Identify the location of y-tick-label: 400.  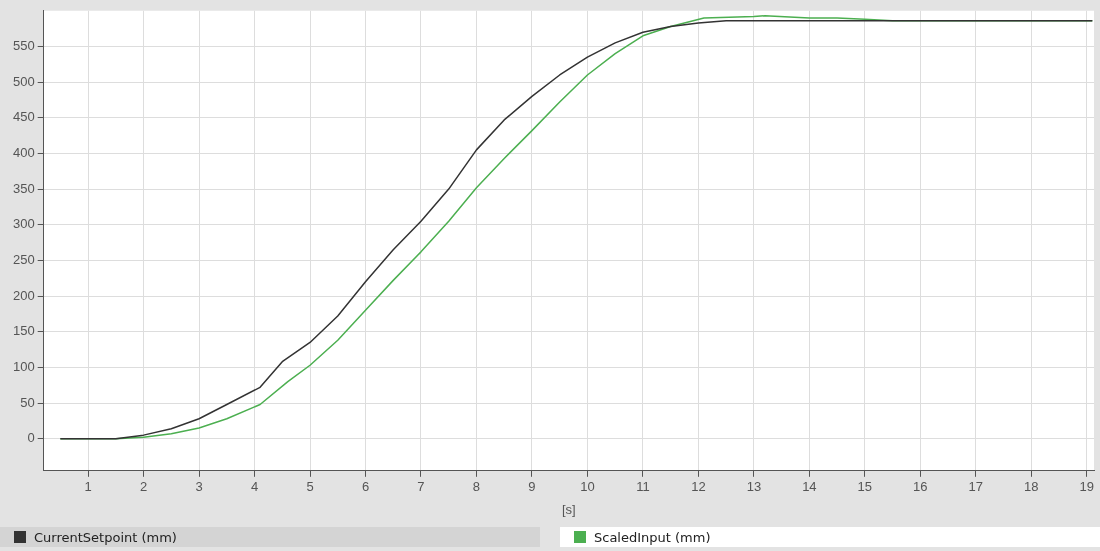
(23, 153).